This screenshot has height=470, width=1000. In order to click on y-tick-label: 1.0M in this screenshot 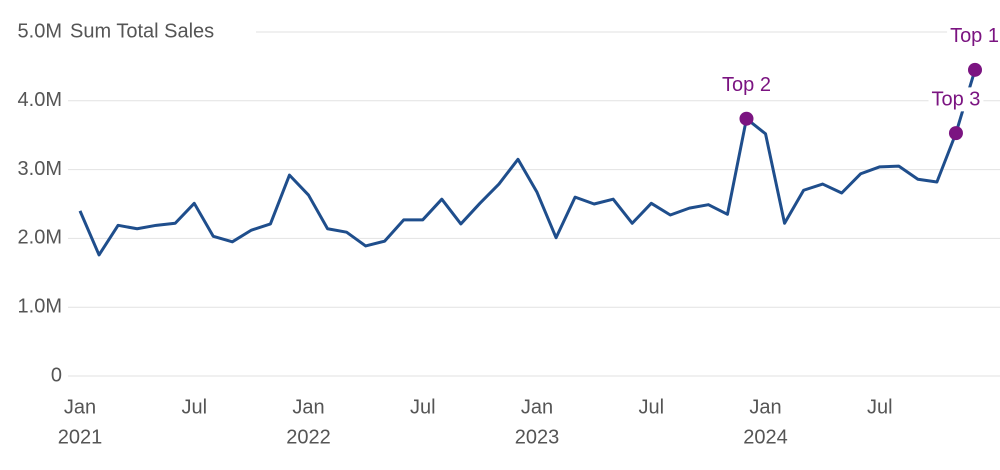, I will do `click(40, 306)`.